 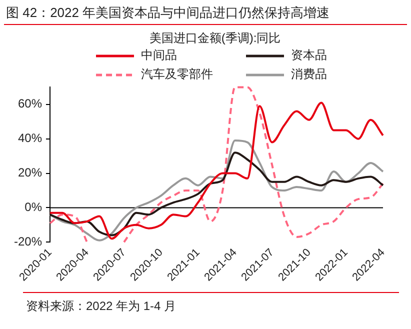 I want to click on legend-title: 美国进口金额(季调):同比, so click(x=215, y=38).